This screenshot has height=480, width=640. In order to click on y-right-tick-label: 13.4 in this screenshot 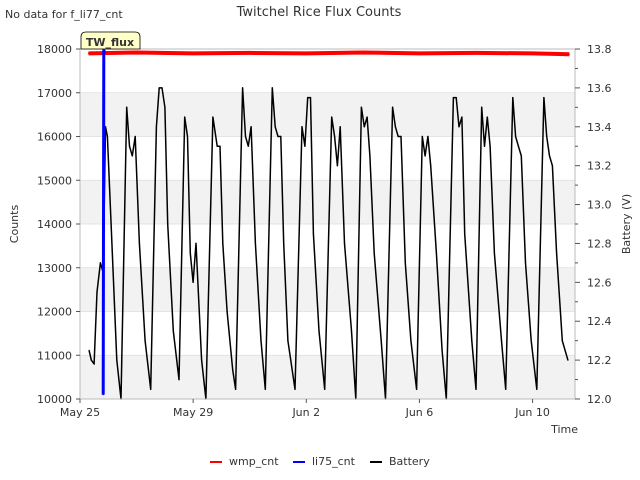, I will do `click(599, 127)`.